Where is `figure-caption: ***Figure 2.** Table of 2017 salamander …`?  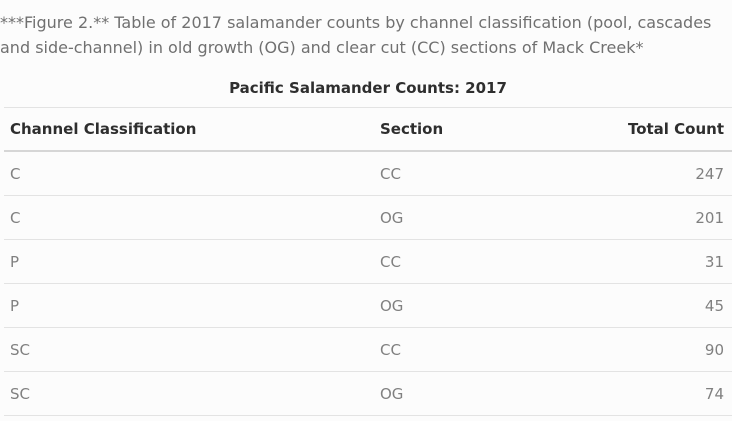
figure-caption: ***Figure 2.** Table of 2017 salamander … is located at coordinates (356, 35).